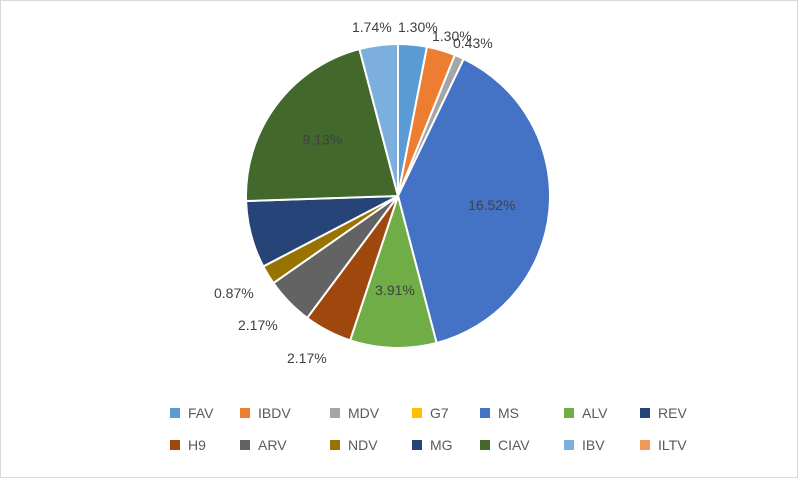 The image size is (800, 480). Describe the element at coordinates (307, 358) in the screenshot. I see `data-label-h9: 2.17%` at that location.